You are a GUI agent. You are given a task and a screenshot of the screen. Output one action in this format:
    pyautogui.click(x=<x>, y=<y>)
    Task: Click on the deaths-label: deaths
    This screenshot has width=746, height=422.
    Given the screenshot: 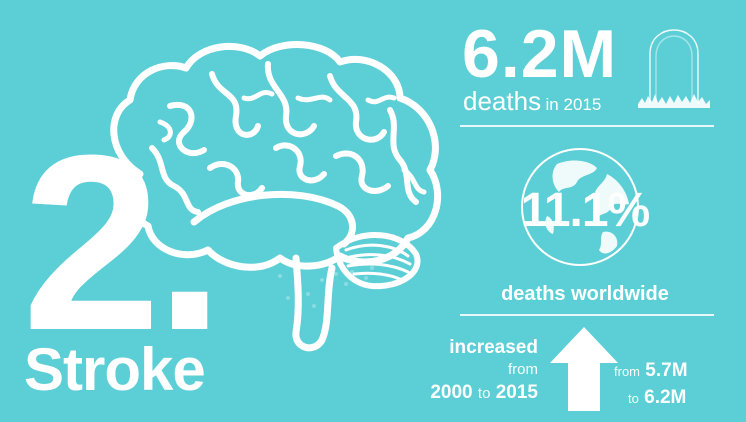 What is the action you would take?
    pyautogui.click(x=502, y=101)
    